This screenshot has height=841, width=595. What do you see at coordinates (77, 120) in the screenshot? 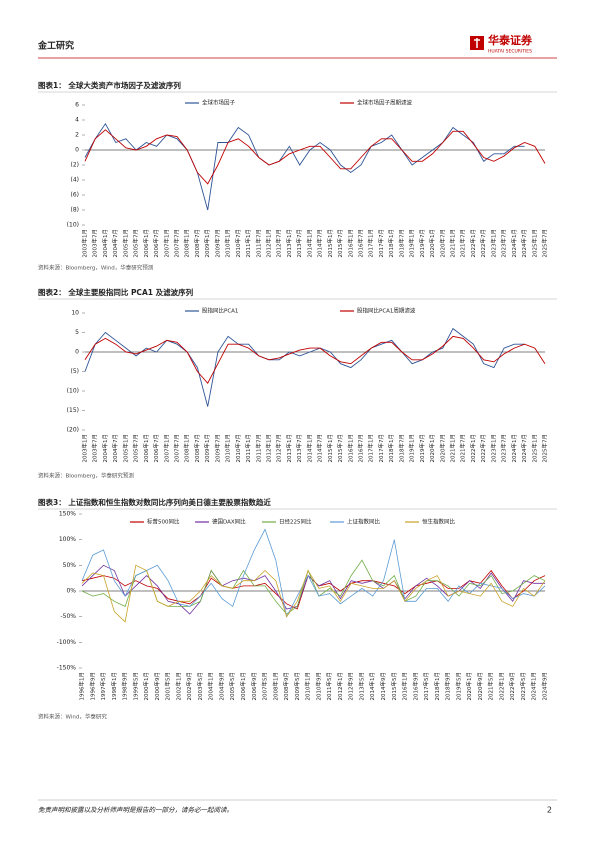
I see `y-tick-label: 4` at bounding box center [77, 120].